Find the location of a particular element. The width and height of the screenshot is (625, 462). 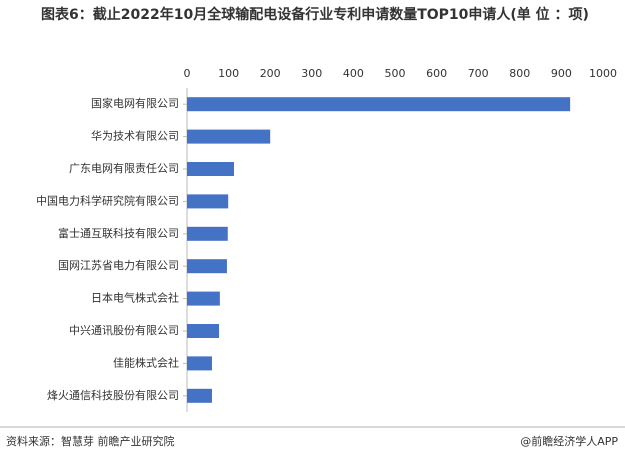

y-tick-label: 广东电网有限责任公司 is located at coordinates (124, 168).